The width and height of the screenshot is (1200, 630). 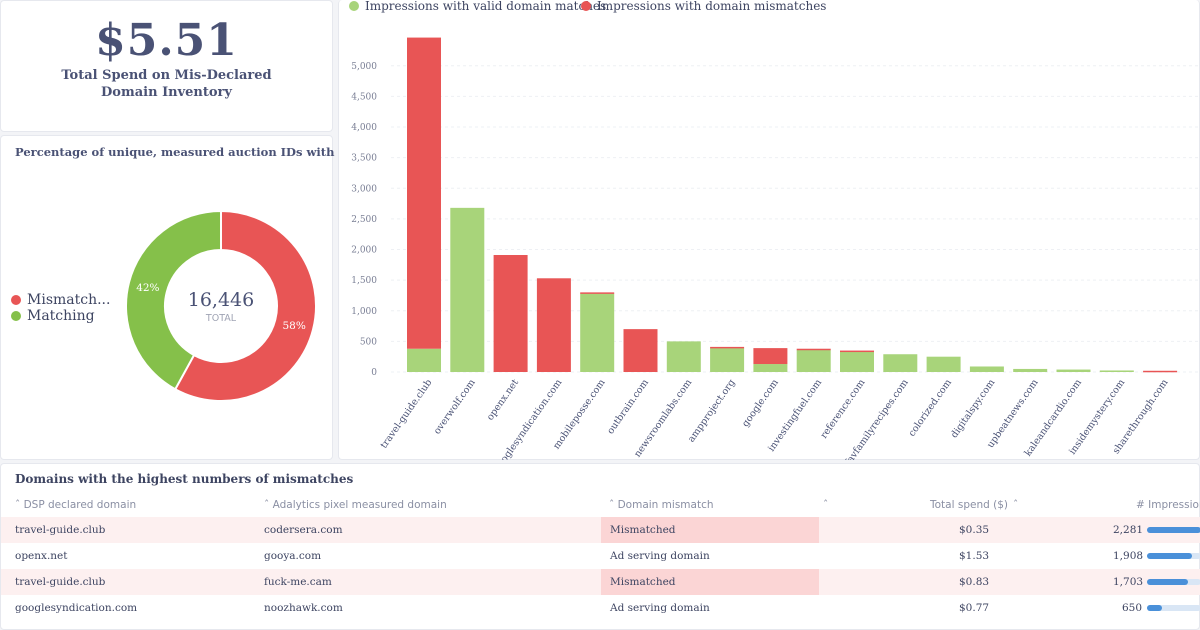 What do you see at coordinates (969, 505) in the screenshot?
I see `column-header-spend: Total spend ($)` at bounding box center [969, 505].